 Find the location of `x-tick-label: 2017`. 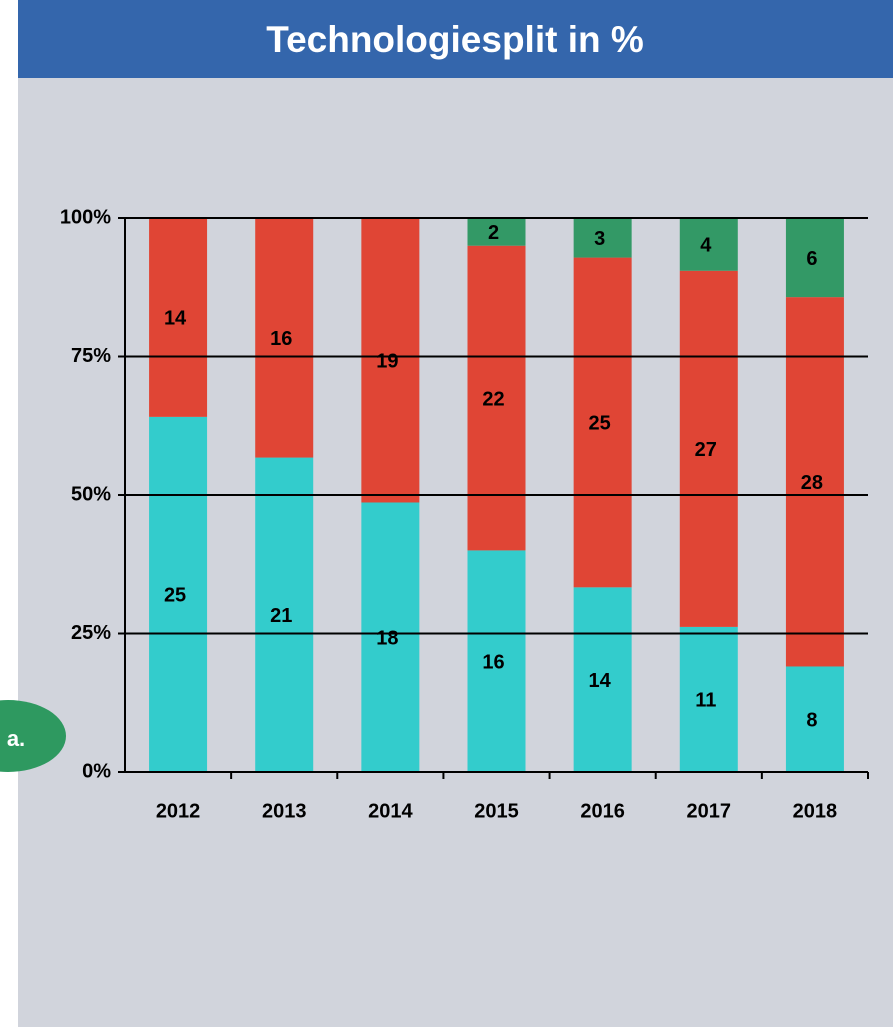

x-tick-label: 2017 is located at coordinates (709, 811).